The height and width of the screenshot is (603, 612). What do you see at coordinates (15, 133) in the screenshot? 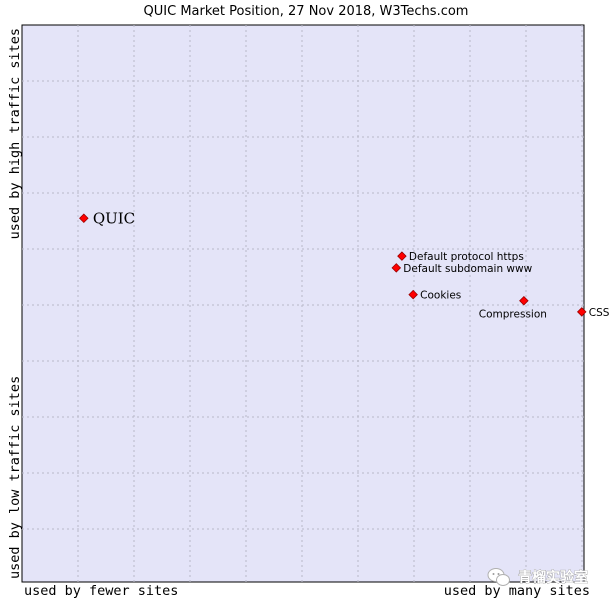
I see `ylabel-top: used by high traffic sites` at bounding box center [15, 133].